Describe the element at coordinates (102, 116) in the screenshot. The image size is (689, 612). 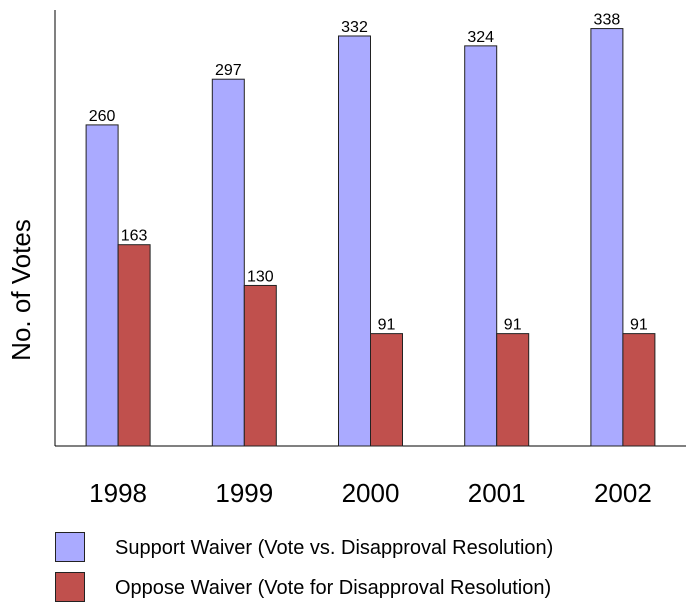
I see `data-label-support-1998: 260` at that location.